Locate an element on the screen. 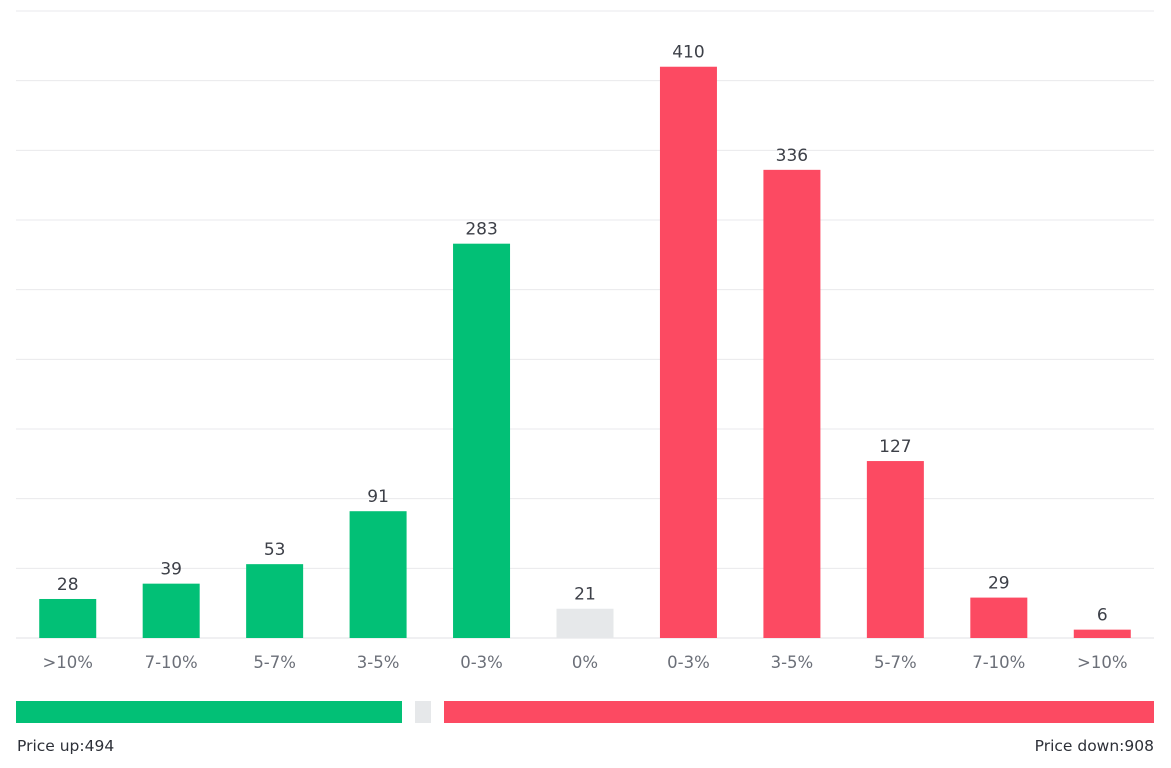 The image size is (1171, 768). bar-value-label: 283 is located at coordinates (481, 230).